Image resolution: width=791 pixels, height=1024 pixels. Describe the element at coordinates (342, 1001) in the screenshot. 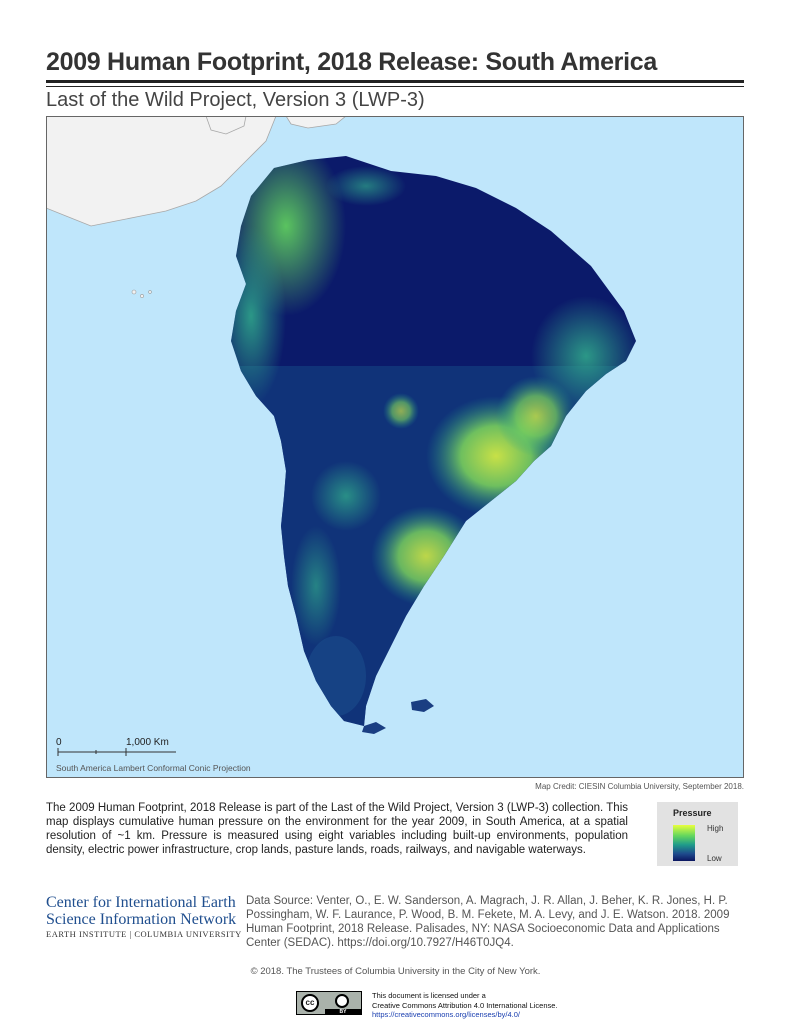

I see `by-person-icon` at that location.